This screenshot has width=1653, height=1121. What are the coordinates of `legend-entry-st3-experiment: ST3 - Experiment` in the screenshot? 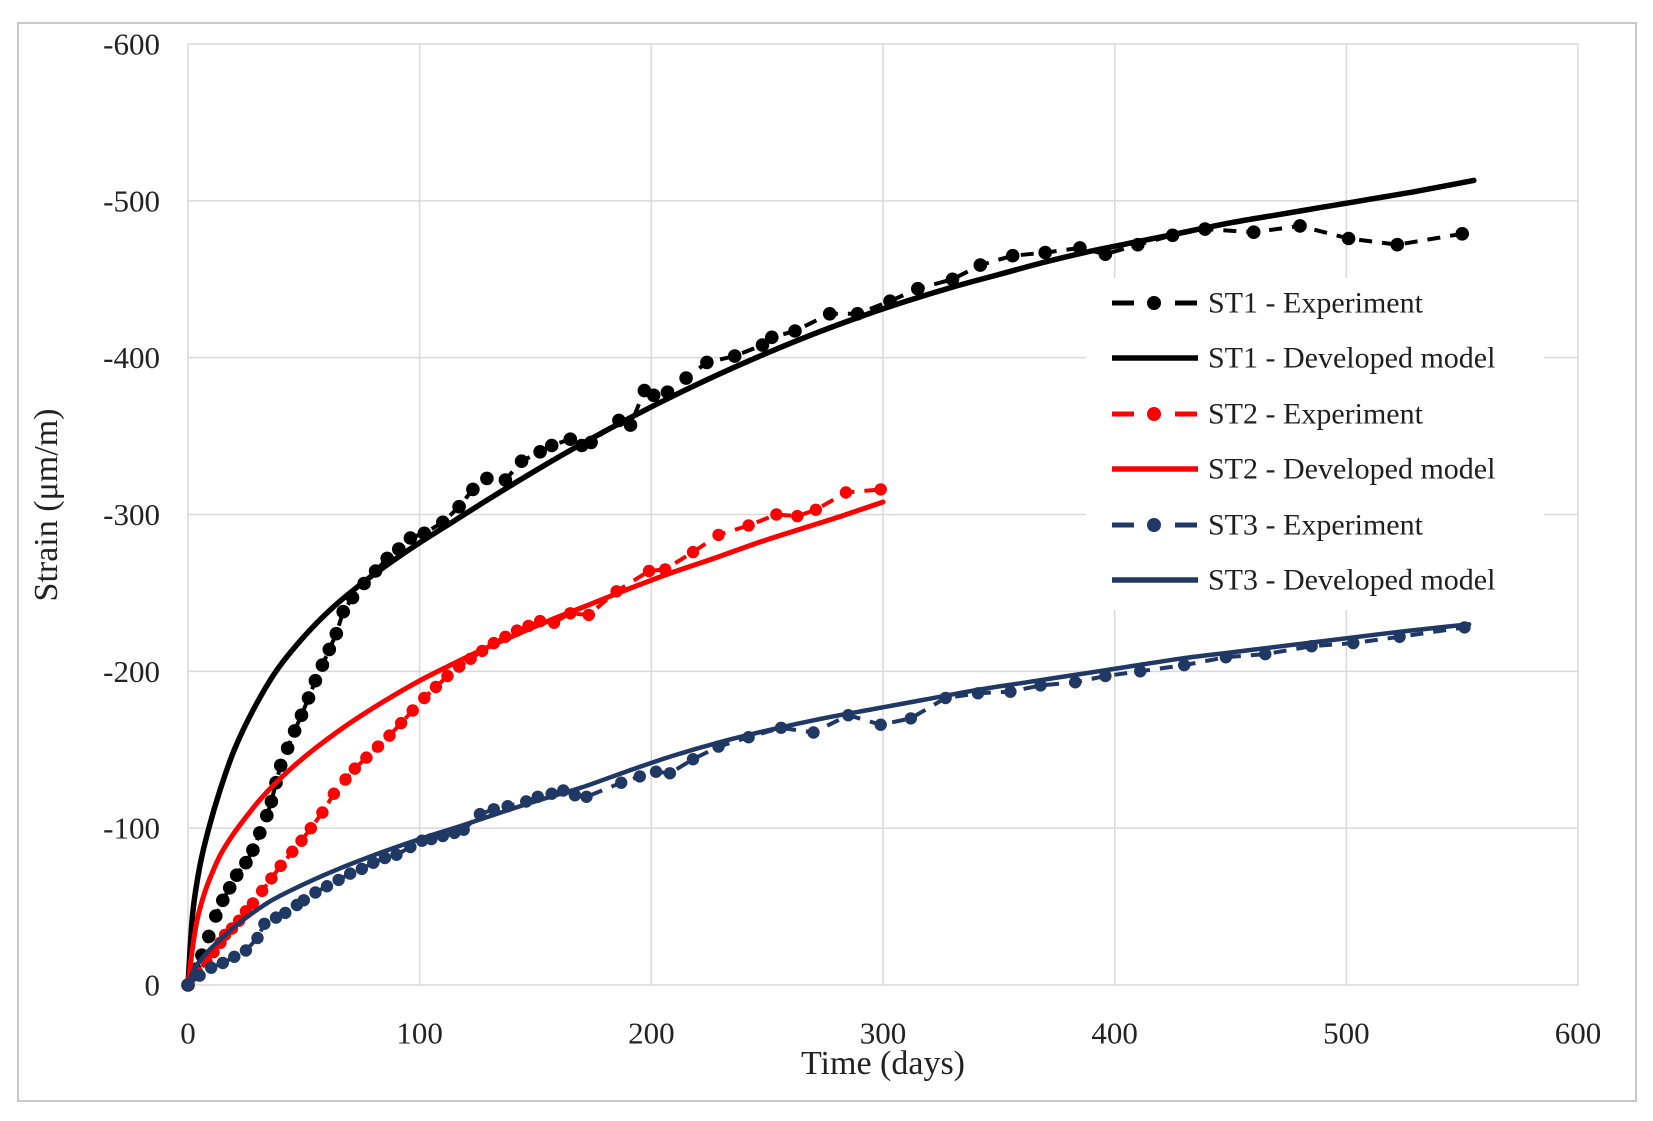 It's located at (1268, 525).